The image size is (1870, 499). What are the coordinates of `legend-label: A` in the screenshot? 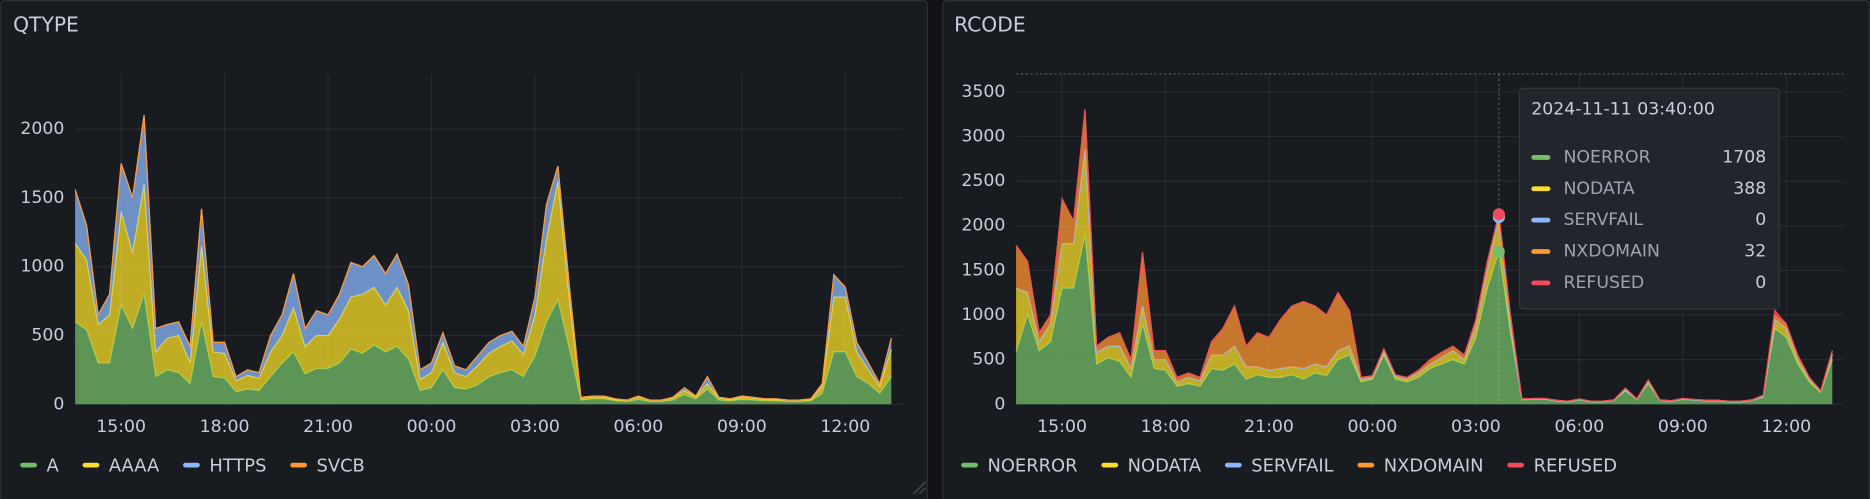 It's located at (53, 465).